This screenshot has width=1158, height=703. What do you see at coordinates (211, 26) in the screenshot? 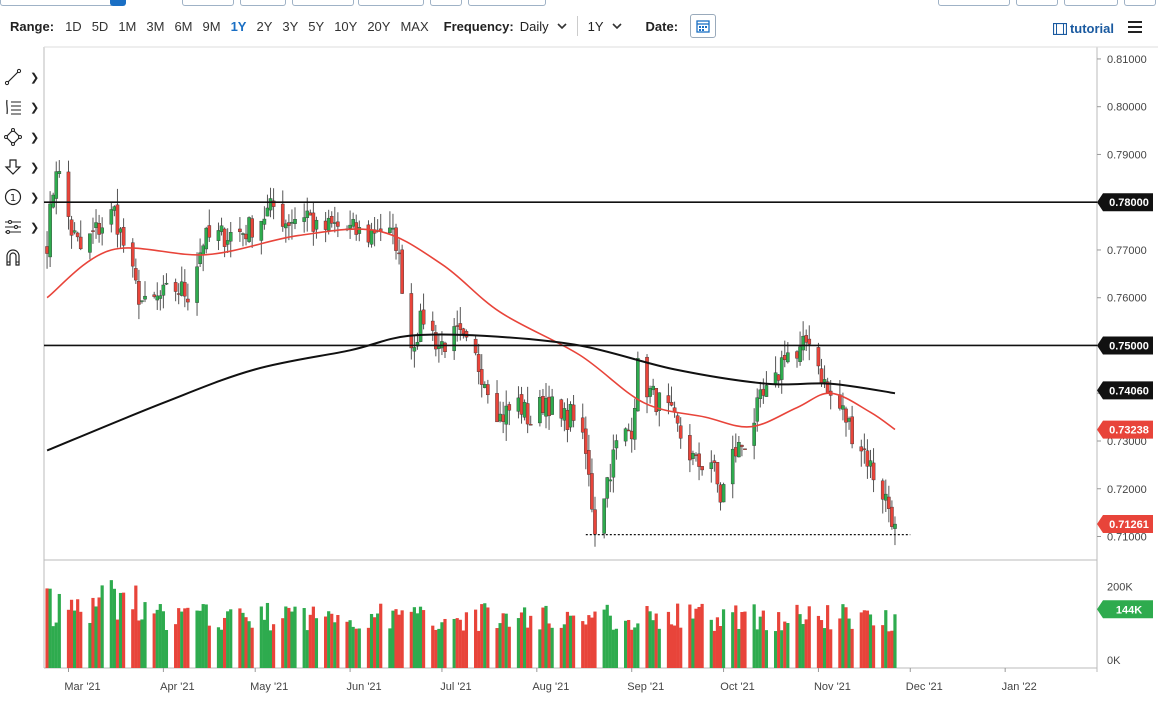
I see `range-button-9m: 9M` at bounding box center [211, 26].